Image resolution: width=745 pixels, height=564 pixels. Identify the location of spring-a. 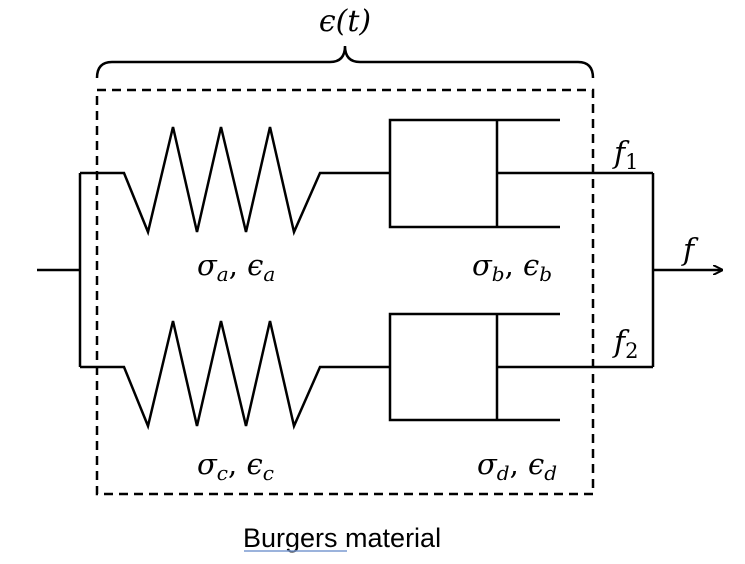
(235, 181).